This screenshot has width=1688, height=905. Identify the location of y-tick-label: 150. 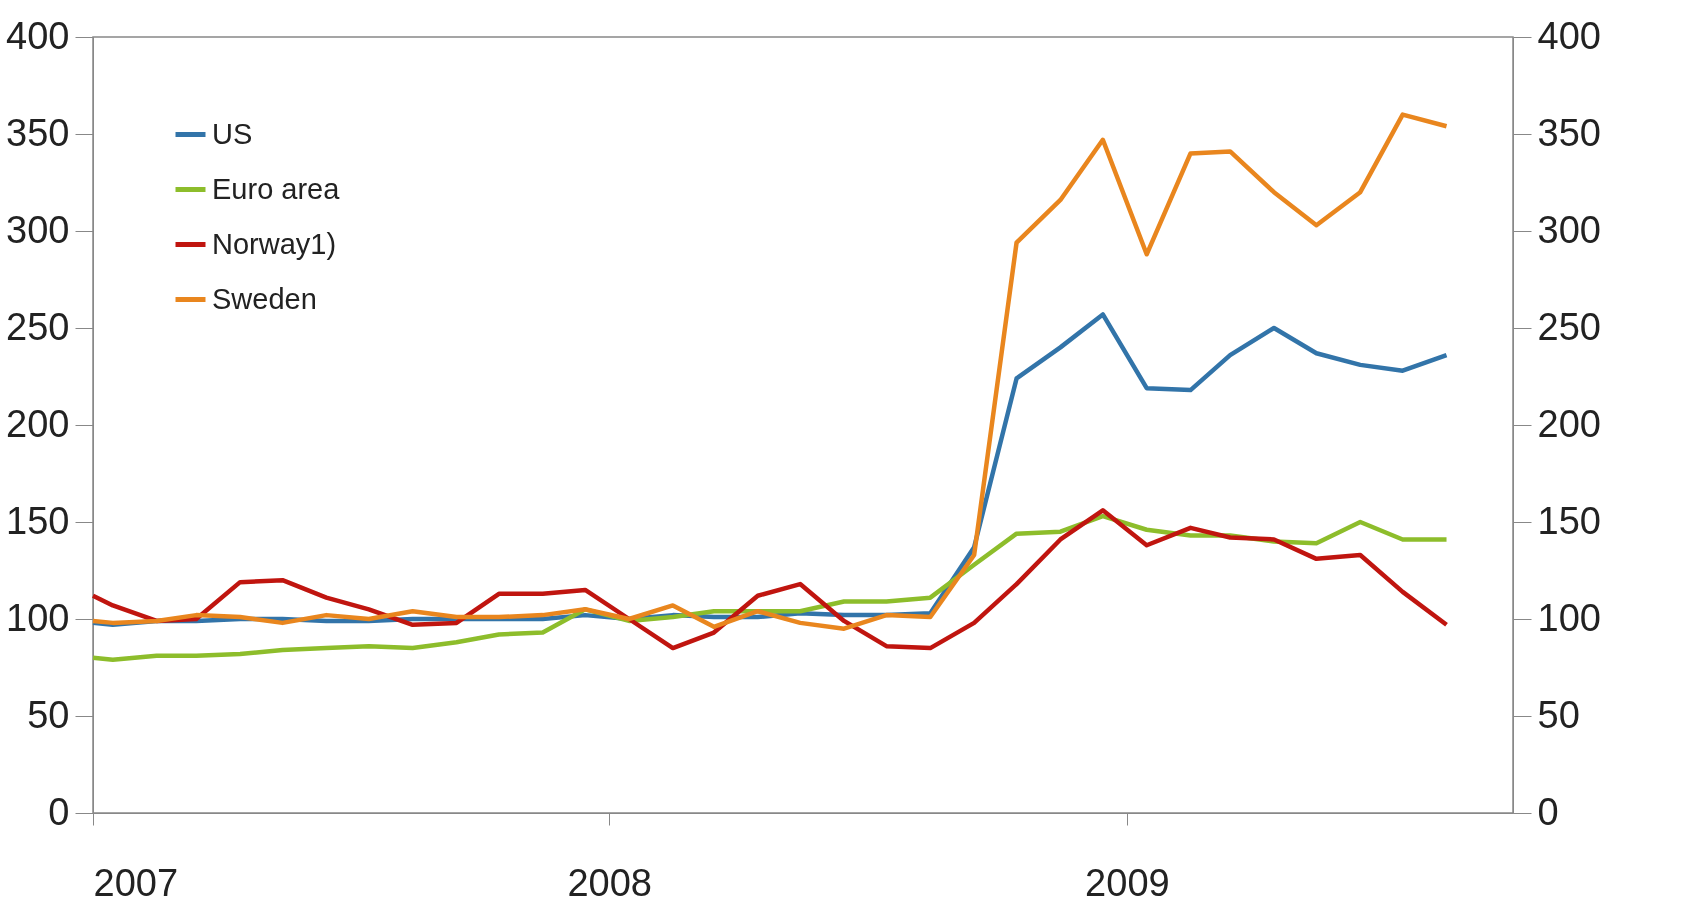
(38, 520).